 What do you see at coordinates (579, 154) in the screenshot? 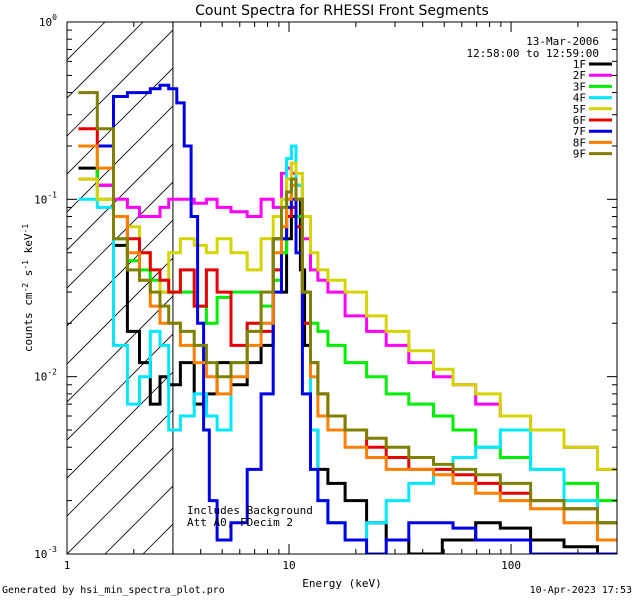
I see `legend-label-9f: 9F` at bounding box center [579, 154].